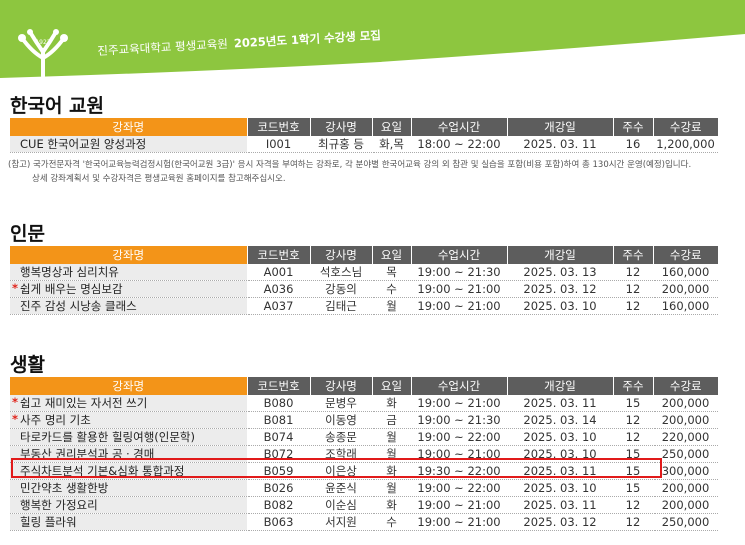  Describe the element at coordinates (159, 179) in the screenshot. I see `note-line-2: 상세 강좌계획서 및 수강자격은 평생교육원 홈페이지를 참고해주십시오.` at that location.